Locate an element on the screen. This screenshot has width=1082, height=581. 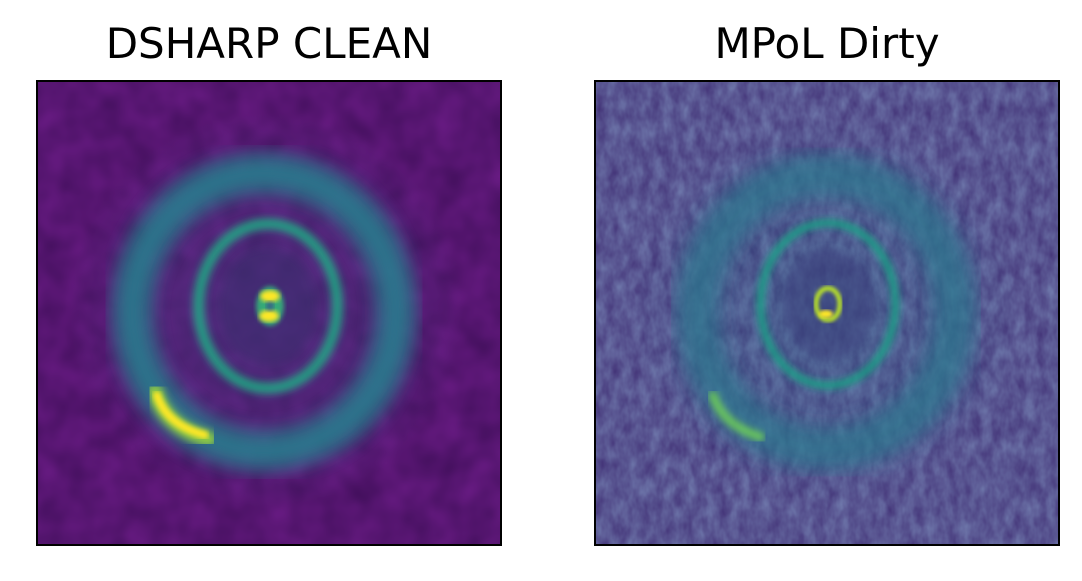
panel-title: MPoL Dirty is located at coordinates (827, 43).